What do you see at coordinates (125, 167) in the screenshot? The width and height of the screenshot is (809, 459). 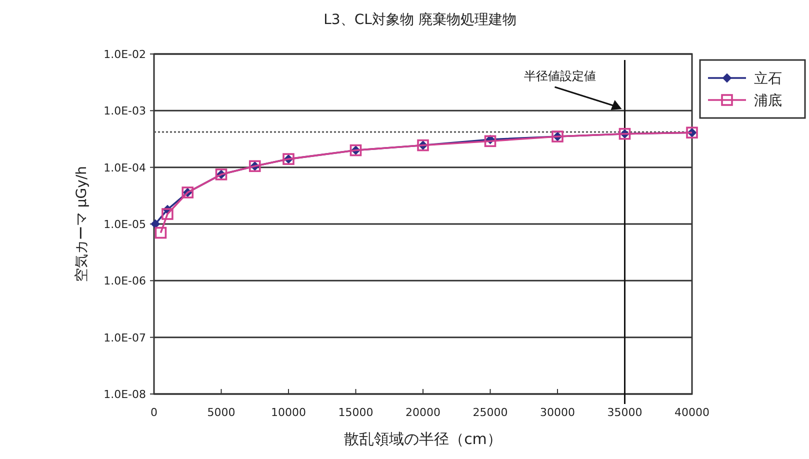 I see `y-tick-label: 1.0E-04` at bounding box center [125, 167].